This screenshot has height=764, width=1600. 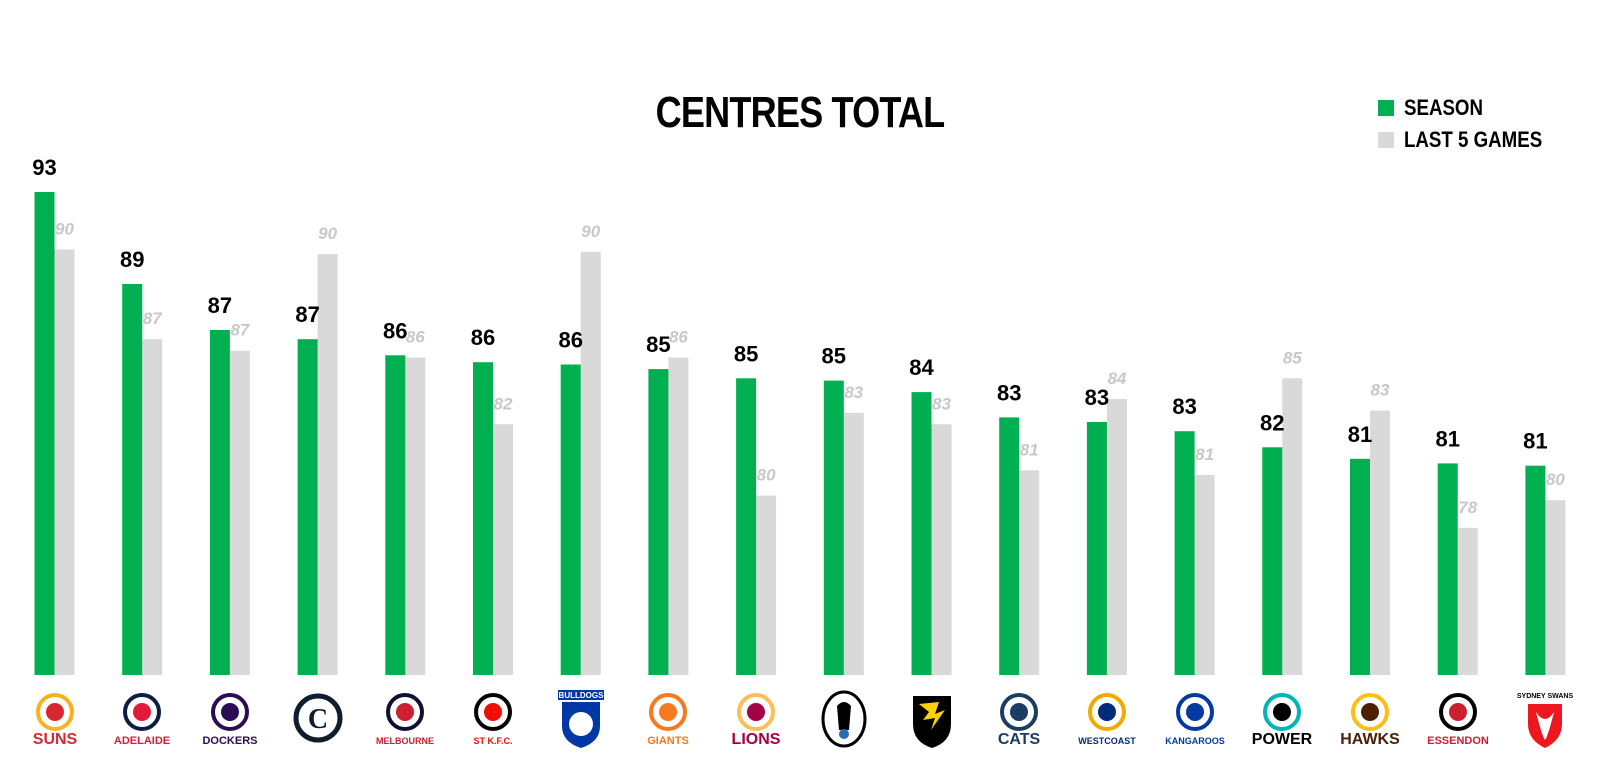 I want to click on data-label-season-6: 86, so click(x=570, y=340).